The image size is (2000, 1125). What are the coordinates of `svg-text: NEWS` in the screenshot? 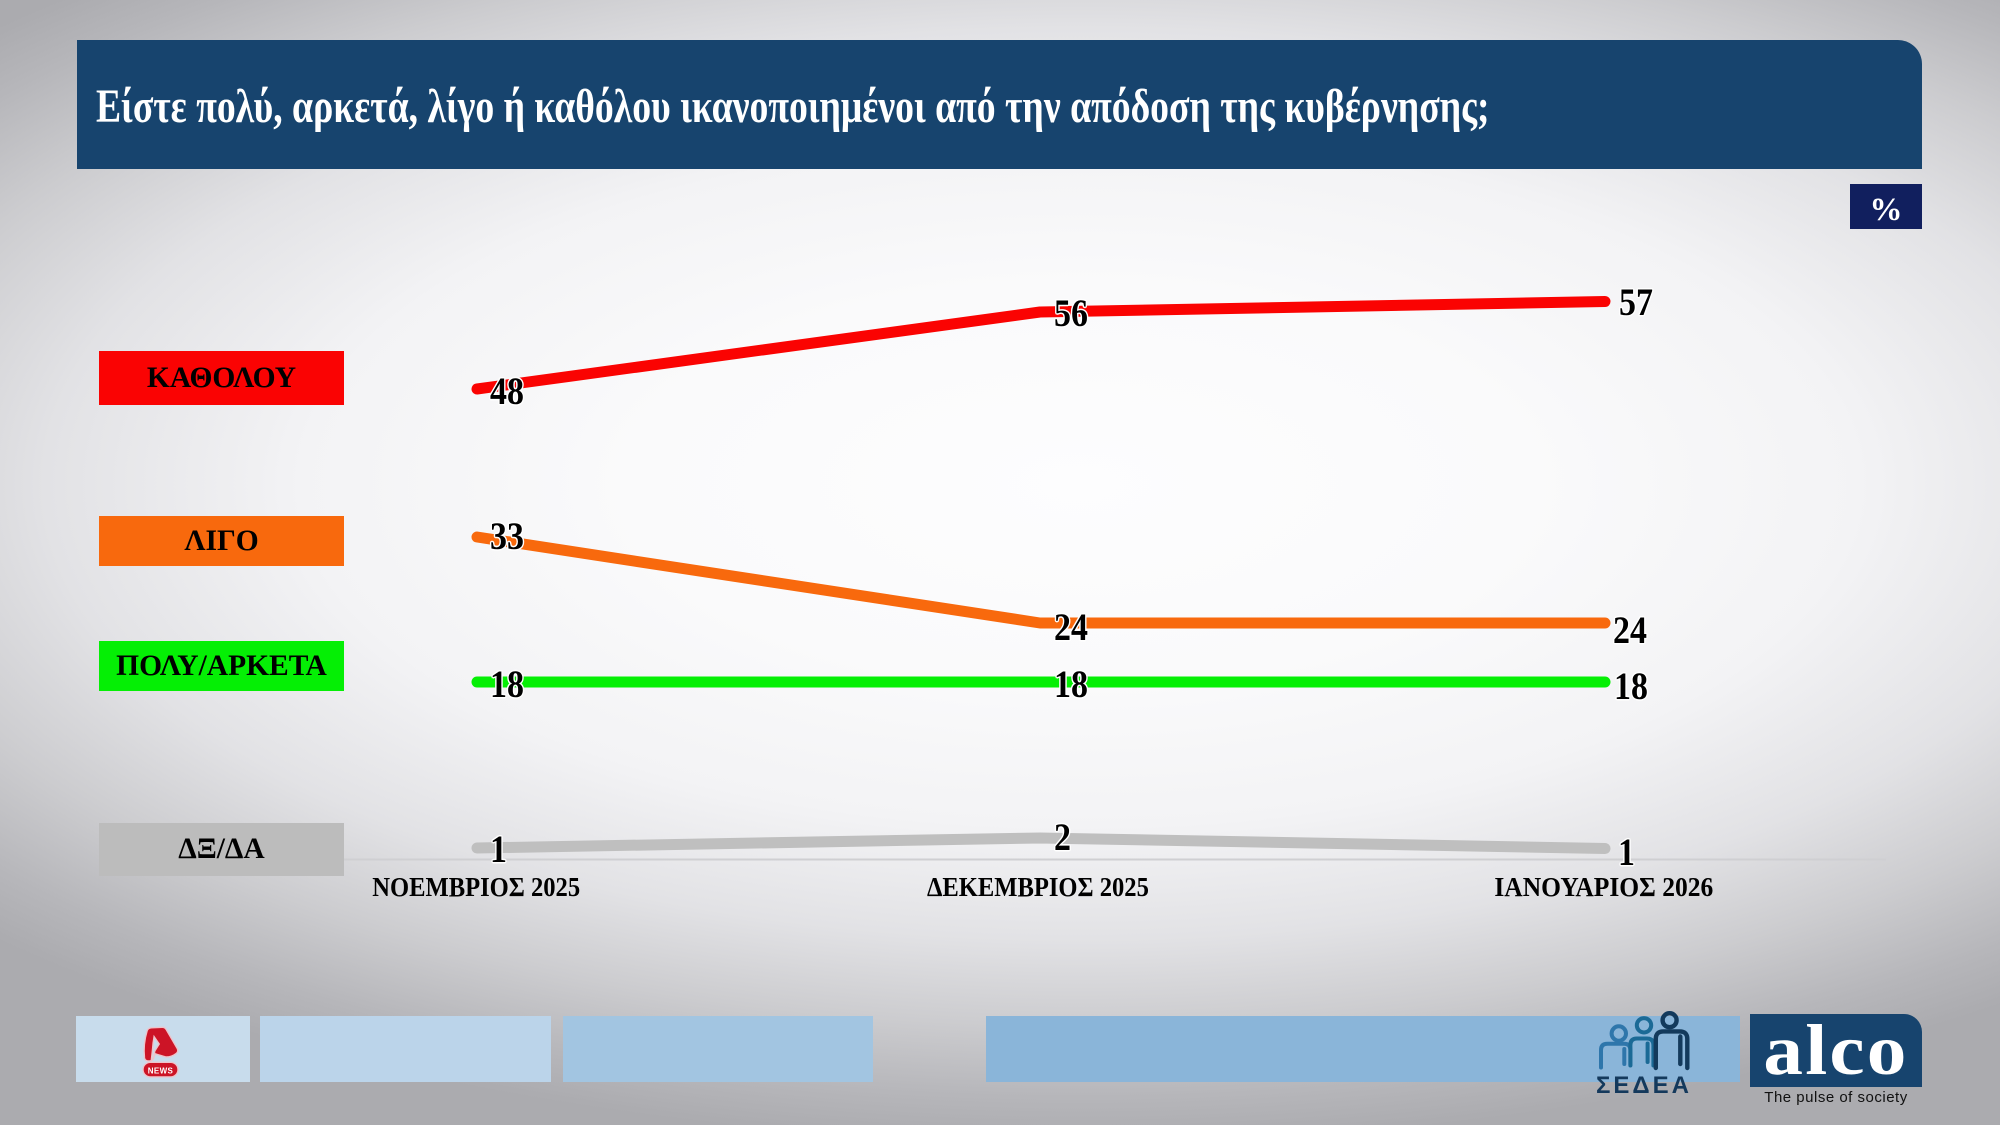 It's located at (161, 1070).